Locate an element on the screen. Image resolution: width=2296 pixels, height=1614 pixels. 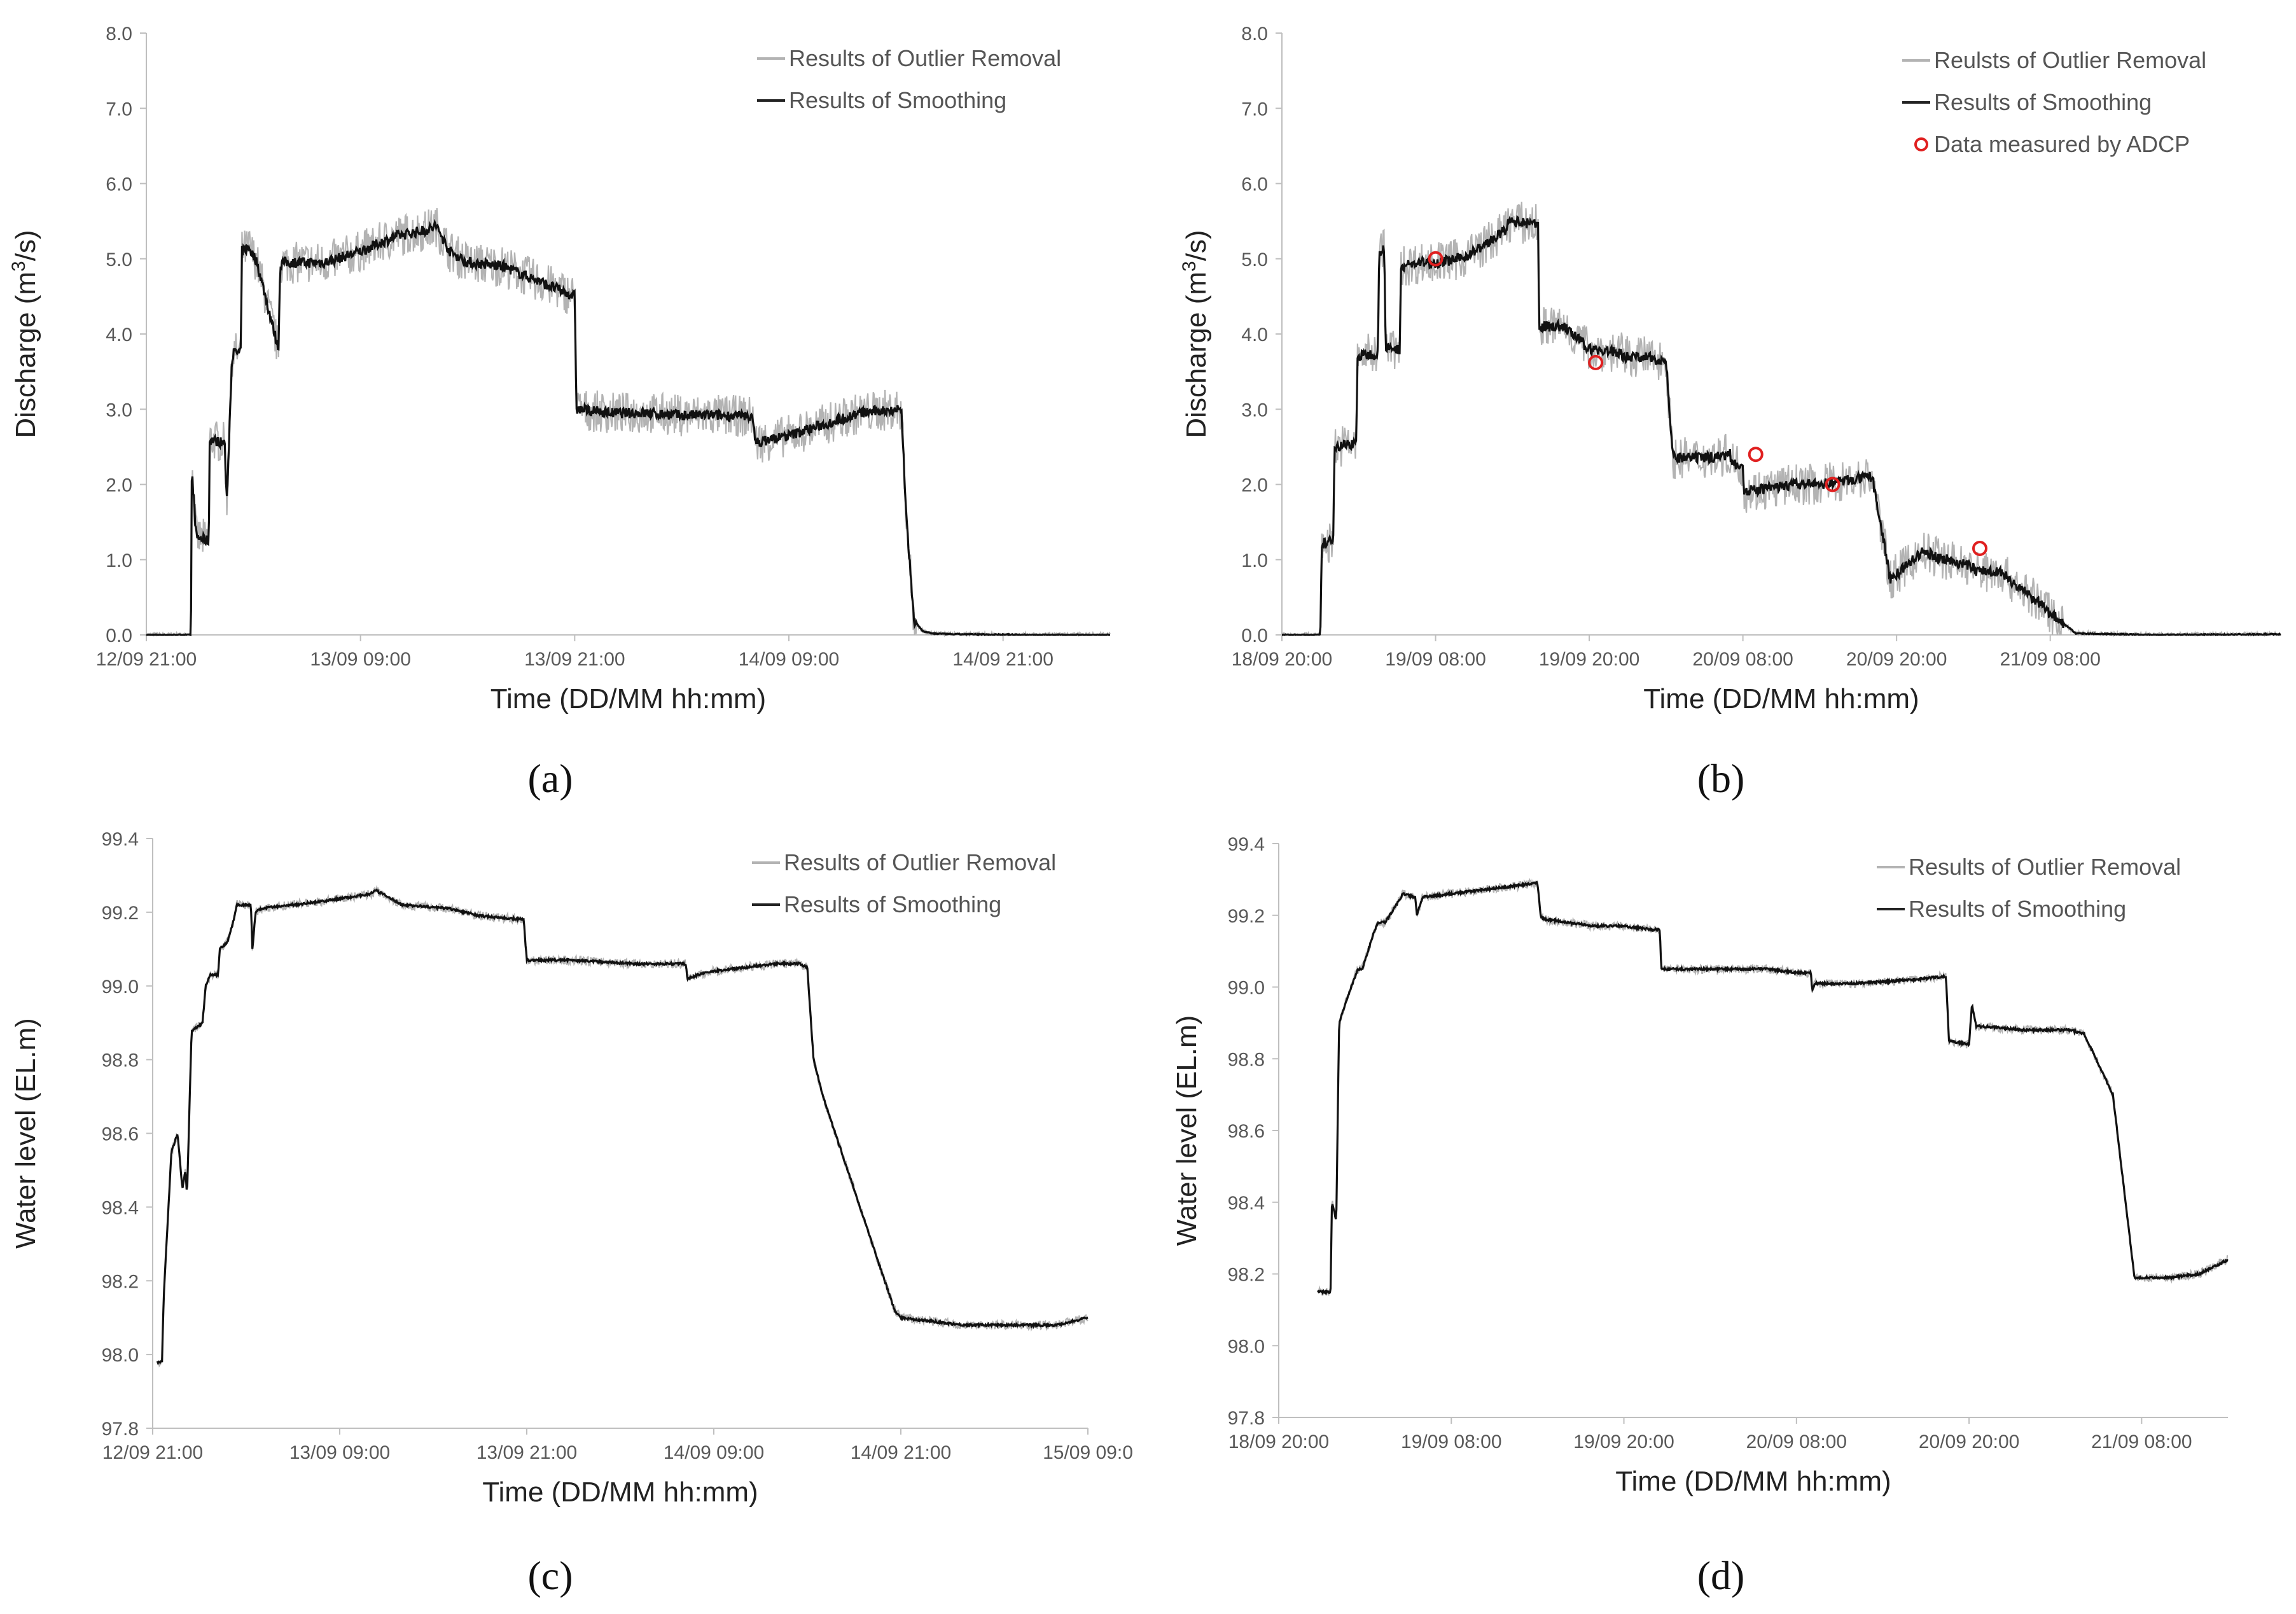
y-tick-label: 98.4 is located at coordinates (1246, 1203).